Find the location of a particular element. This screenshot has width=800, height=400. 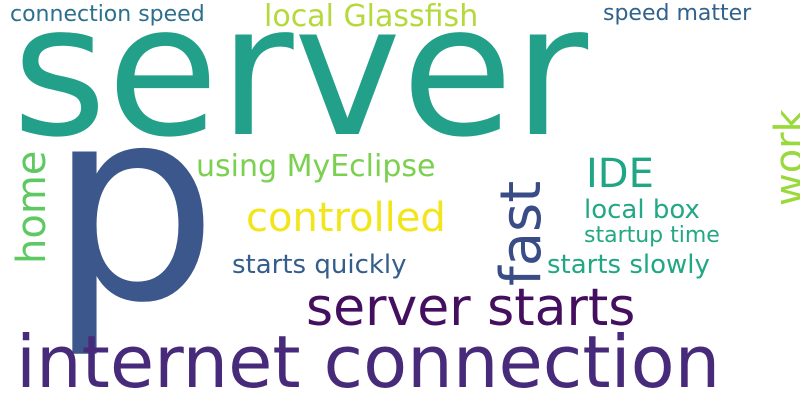

word-starts-quickly: starts quickly is located at coordinates (319, 265).